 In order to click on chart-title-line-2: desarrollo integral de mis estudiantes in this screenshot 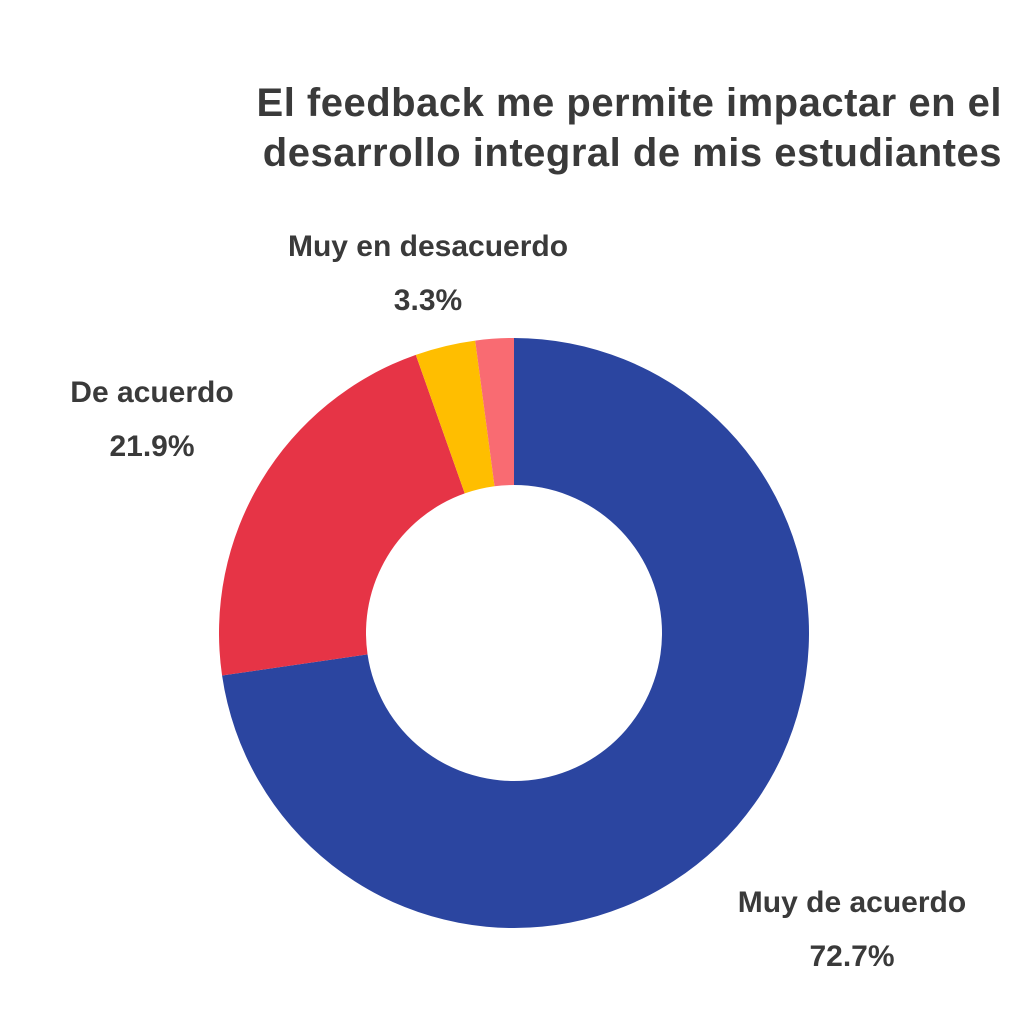, I will do `click(632, 153)`.